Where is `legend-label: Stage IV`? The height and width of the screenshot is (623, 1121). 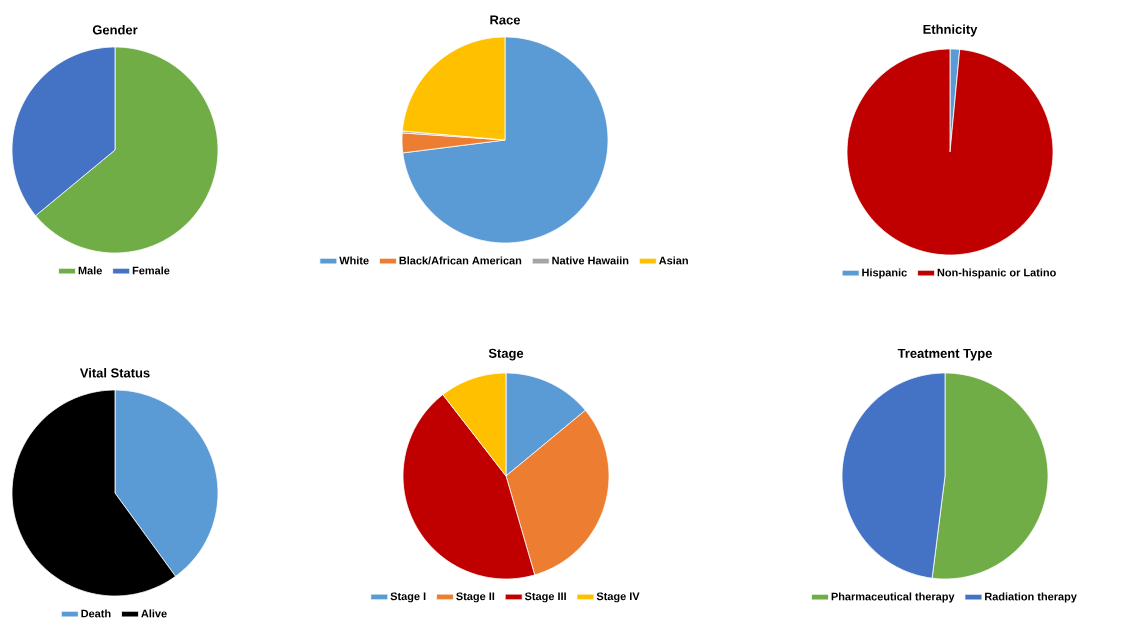
legend-label: Stage IV is located at coordinates (618, 597).